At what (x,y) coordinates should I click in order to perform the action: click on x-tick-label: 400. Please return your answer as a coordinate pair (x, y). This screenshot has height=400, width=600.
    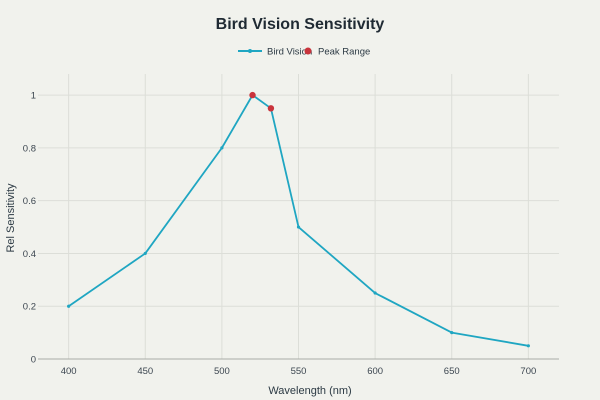
    Looking at the image, I should click on (69, 371).